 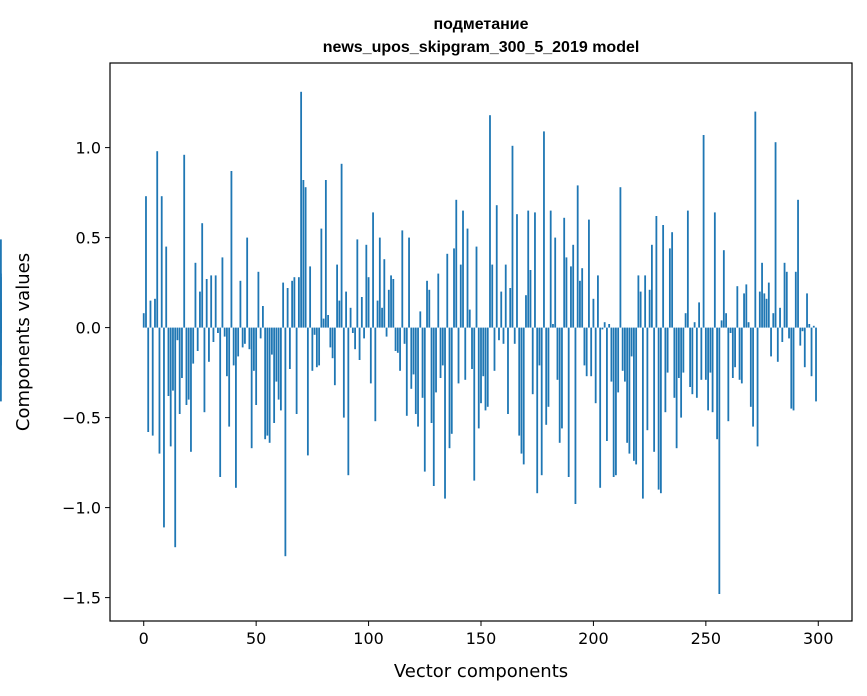 I want to click on y-tick-label: −0.5, so click(x=81, y=418).